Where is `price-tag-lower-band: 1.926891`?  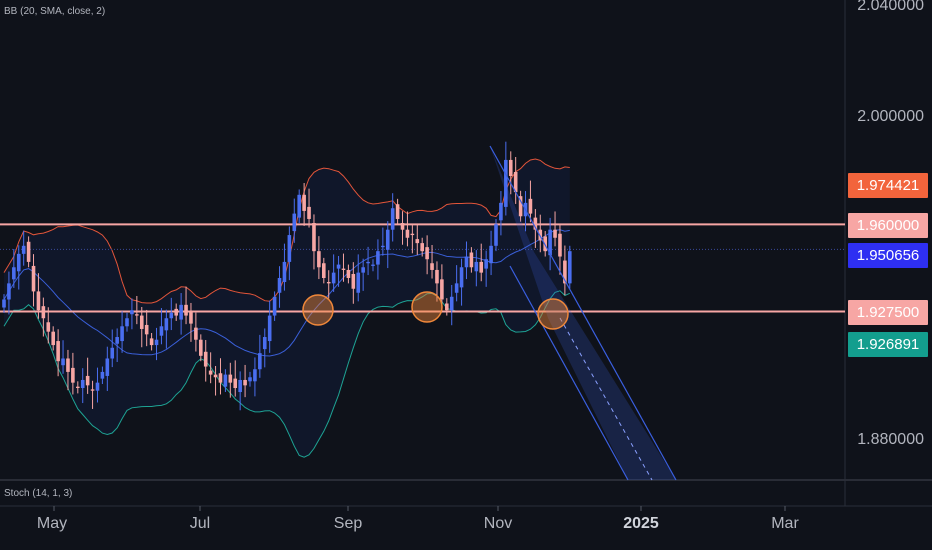
price-tag-lower-band: 1.926891 is located at coordinates (888, 344).